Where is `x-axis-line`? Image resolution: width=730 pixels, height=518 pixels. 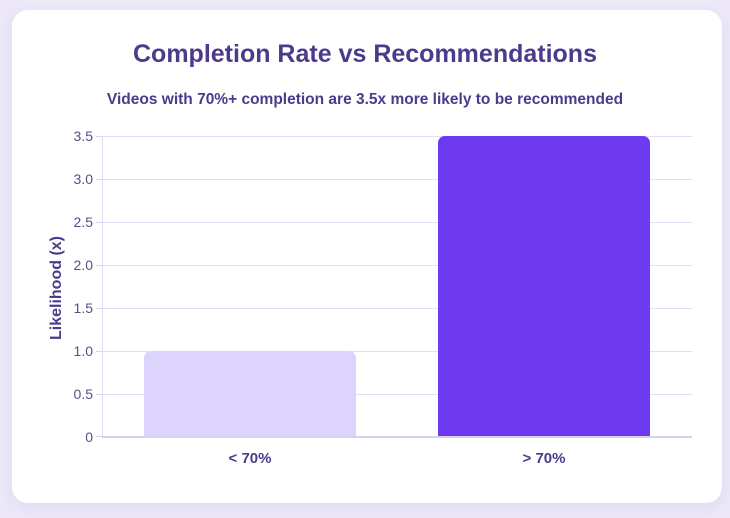
x-axis-line is located at coordinates (397, 437).